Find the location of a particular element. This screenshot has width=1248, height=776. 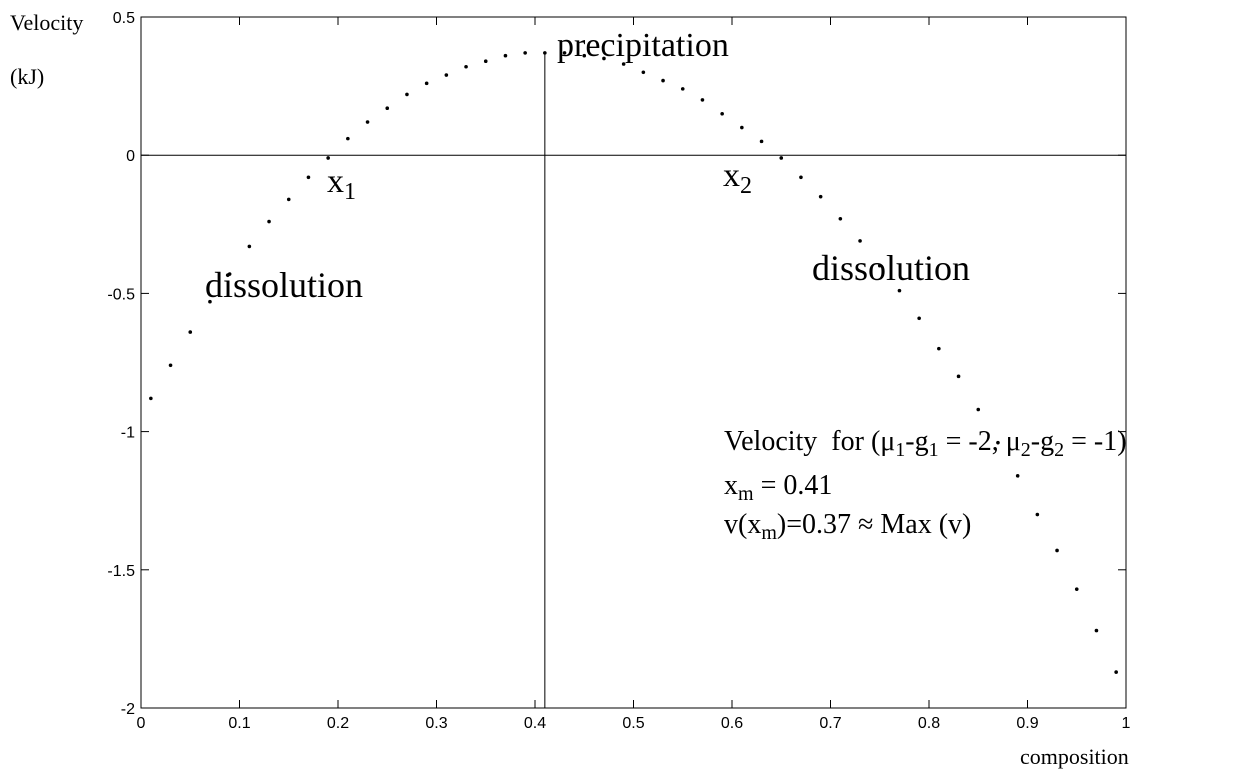

annotation: precipitation is located at coordinates (643, 45).